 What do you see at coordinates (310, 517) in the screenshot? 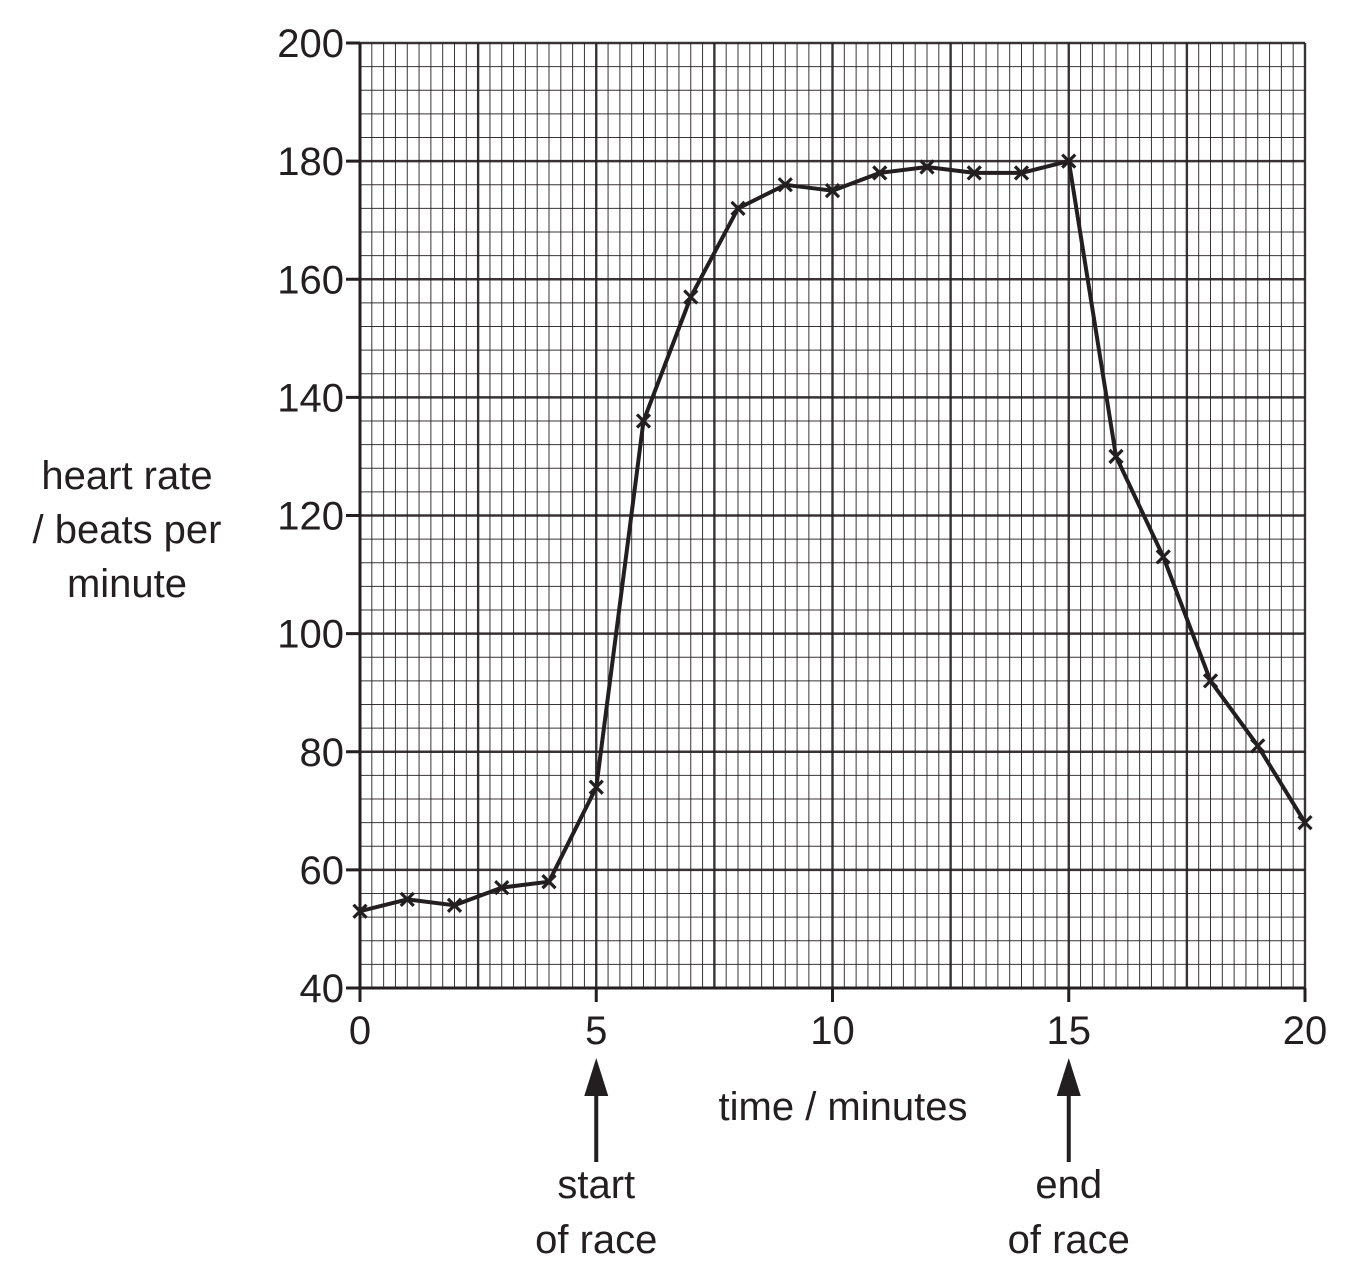
I see `y-tick-label: 120` at bounding box center [310, 517].